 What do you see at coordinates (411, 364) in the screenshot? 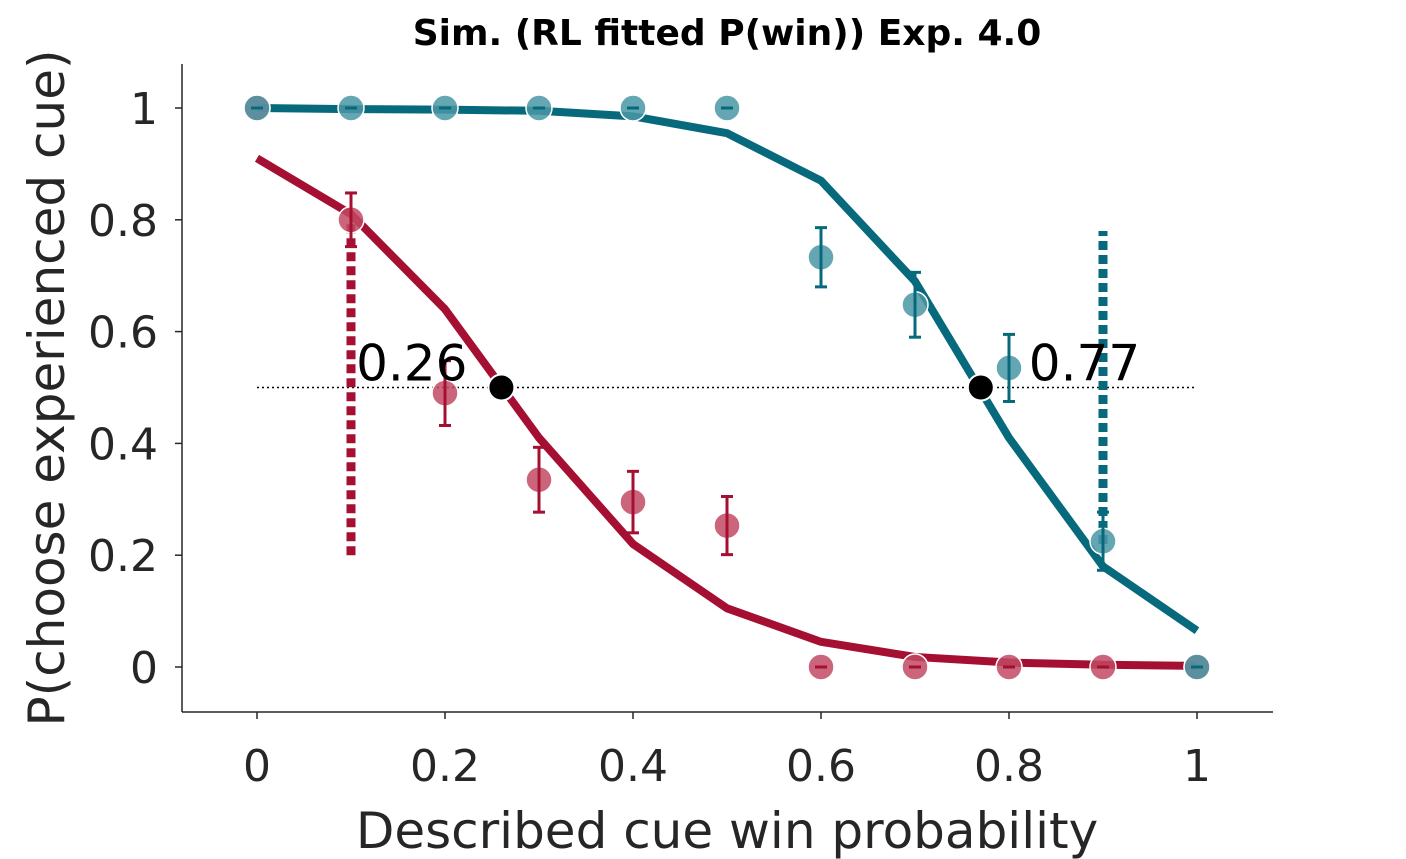
I see `indifference-label-1: 0.26` at bounding box center [411, 364].